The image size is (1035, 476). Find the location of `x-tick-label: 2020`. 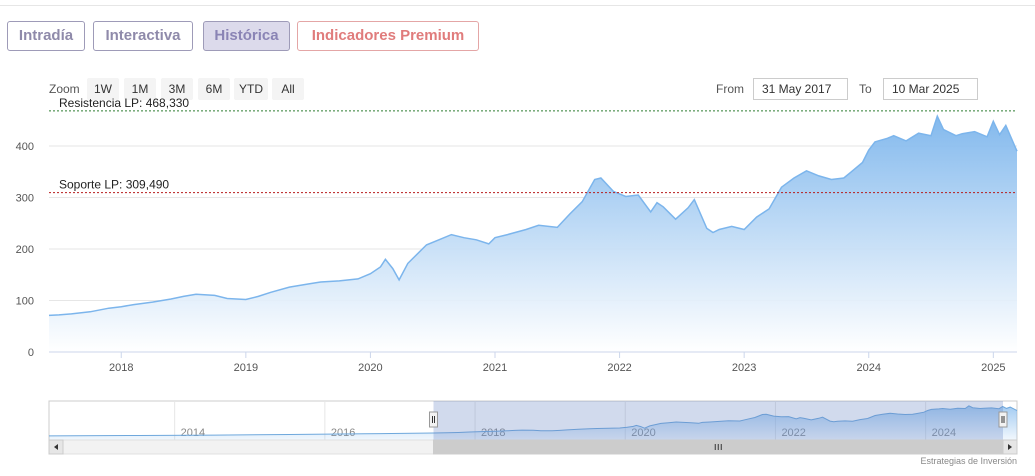

x-tick-label: 2020 is located at coordinates (370, 368).